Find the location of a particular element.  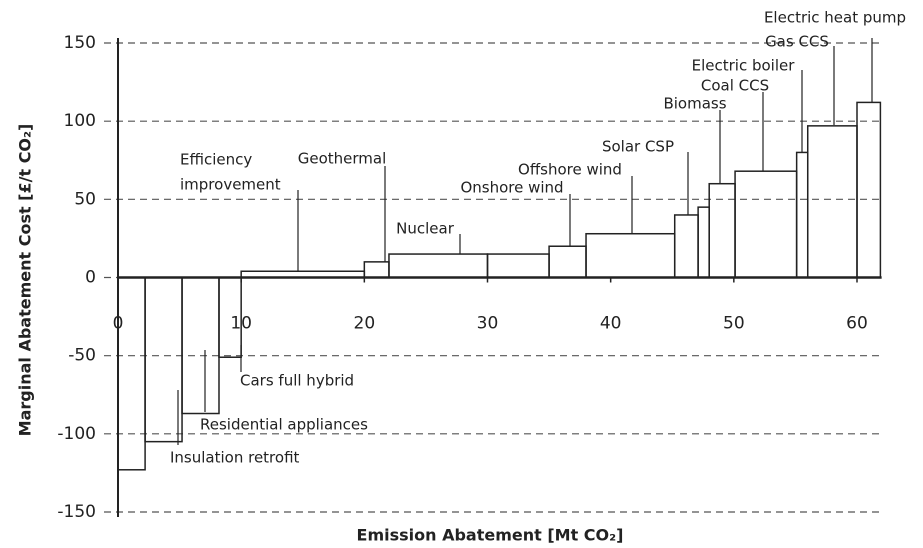

annotation: Insulation retrofit is located at coordinates (235, 458).